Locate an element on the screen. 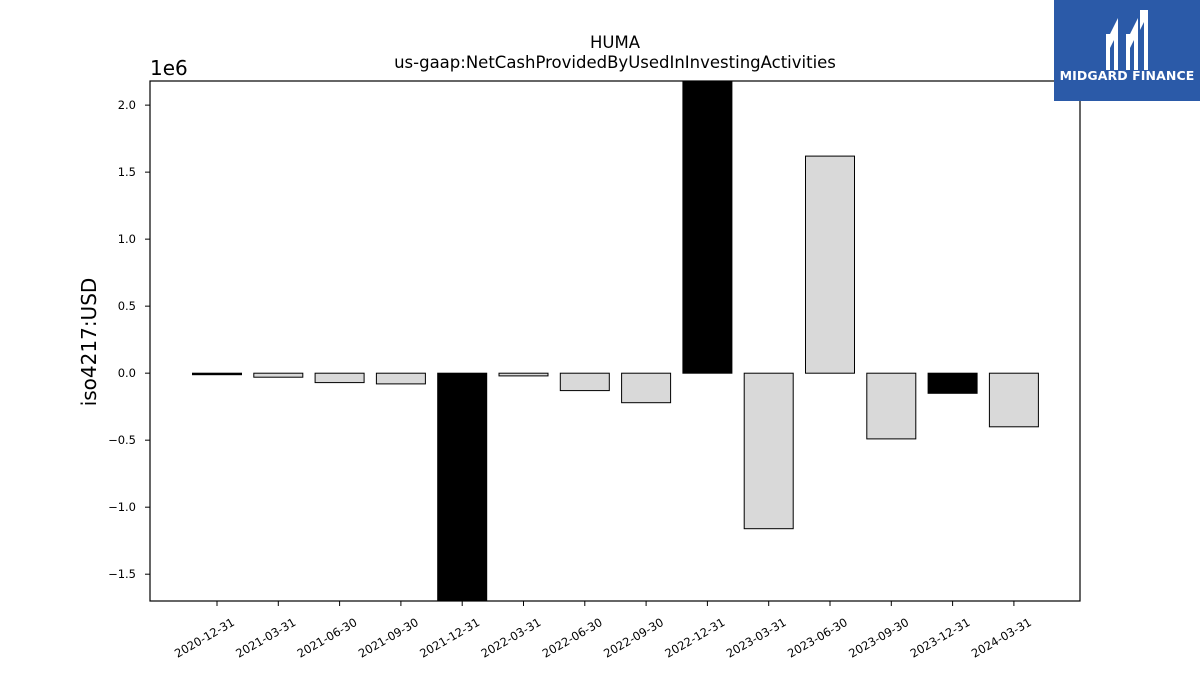 The image size is (1200, 675). y-tick-label: 1.5 is located at coordinates (127, 172).